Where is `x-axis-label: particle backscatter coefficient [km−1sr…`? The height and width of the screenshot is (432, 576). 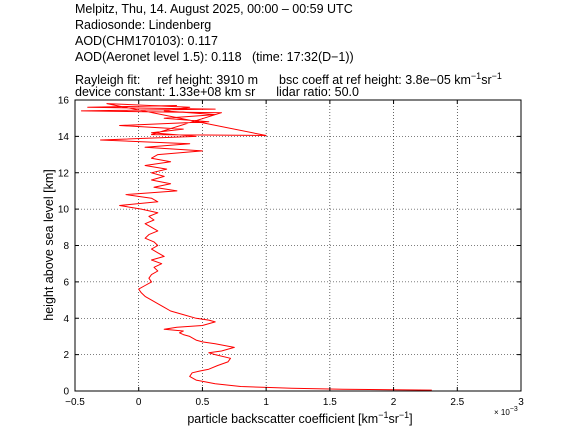
x-axis-label: particle backscatter coefficient [km−1sr… is located at coordinates (299, 418).